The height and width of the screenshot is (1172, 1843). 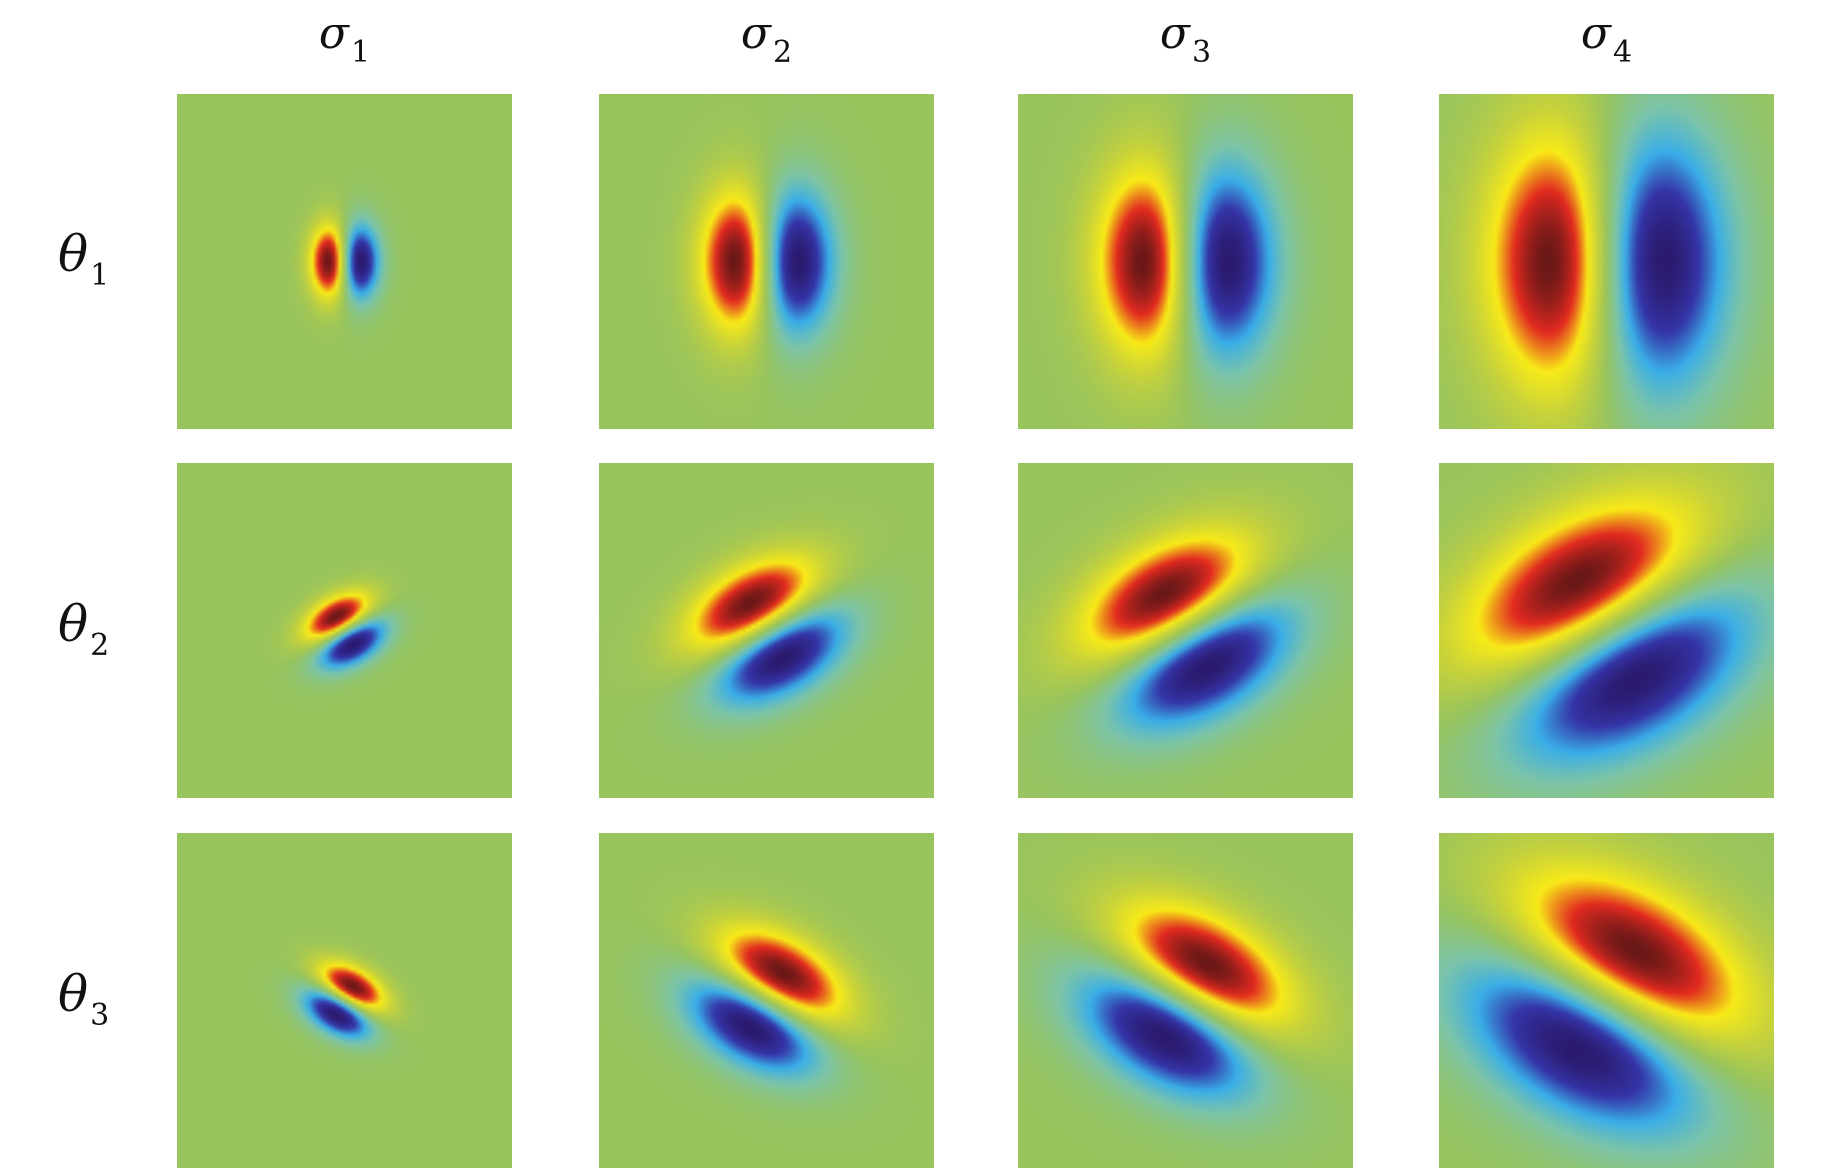 What do you see at coordinates (1606, 261) in the screenshot?
I see `filter-panel-theta1-sigma4` at bounding box center [1606, 261].